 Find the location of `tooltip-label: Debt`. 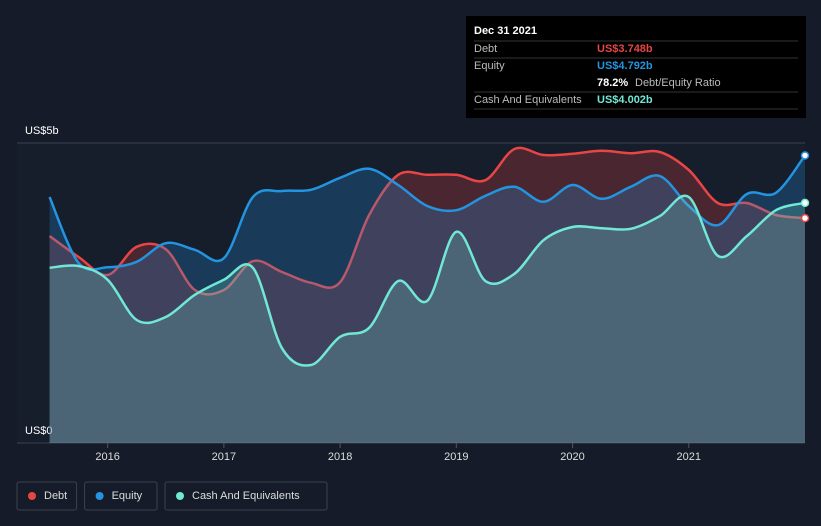

tooltip-label: Debt is located at coordinates (485, 49).